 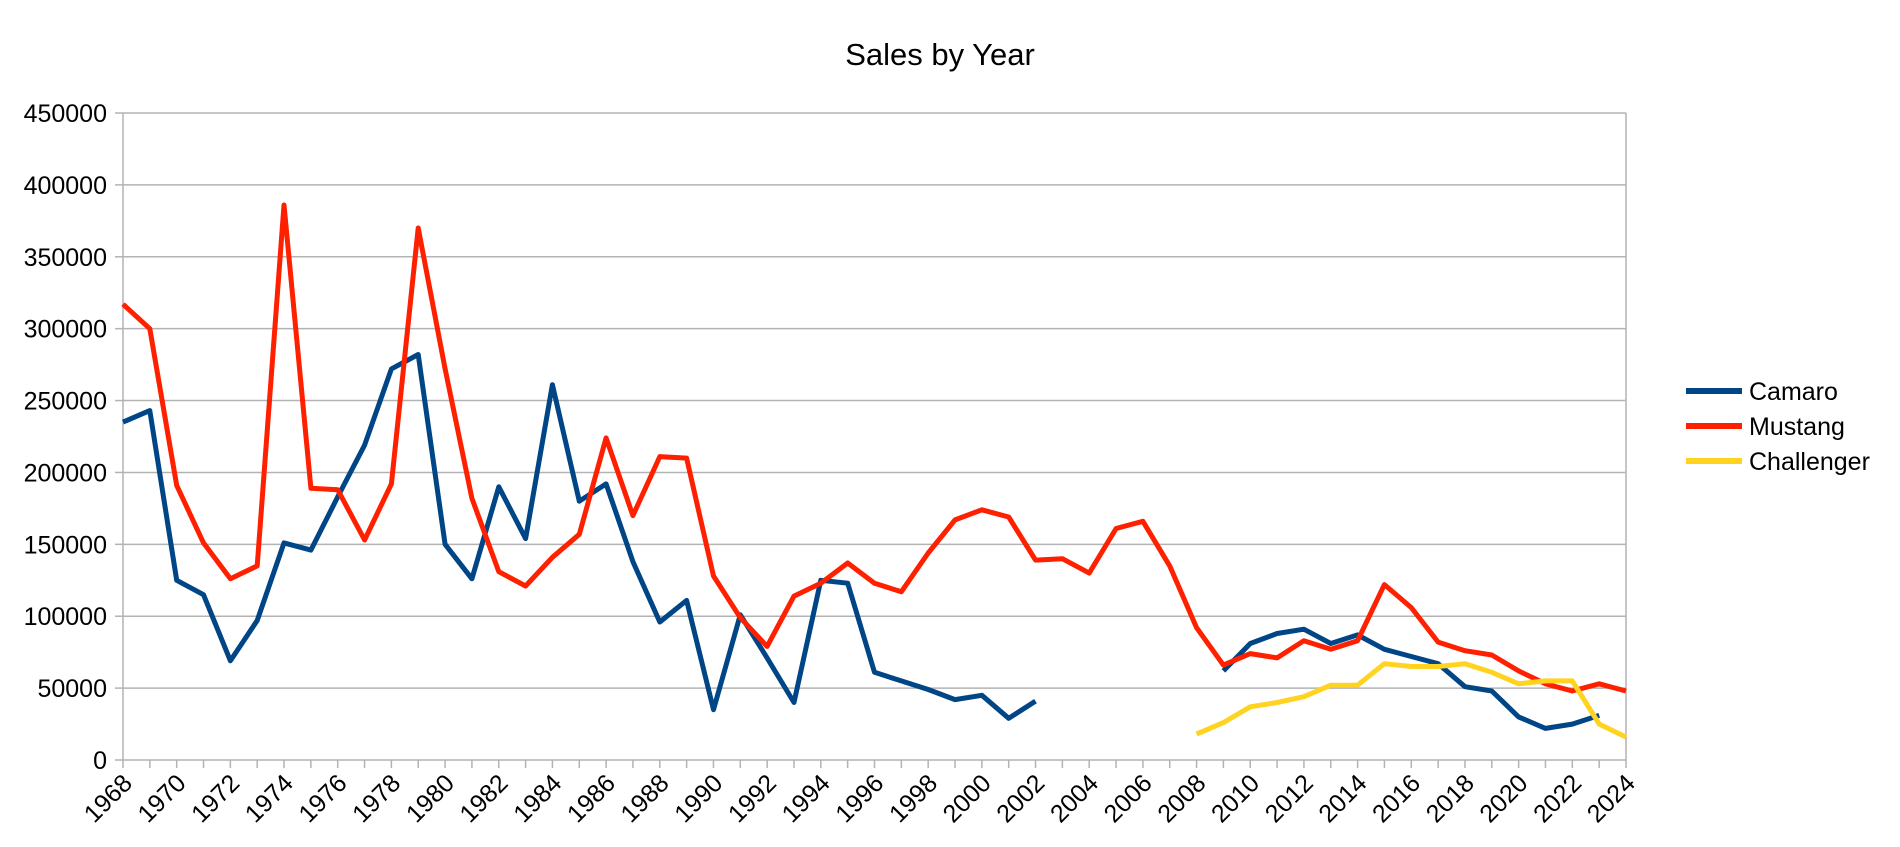 I want to click on x-tick-label: 1986, so click(x=591, y=798).